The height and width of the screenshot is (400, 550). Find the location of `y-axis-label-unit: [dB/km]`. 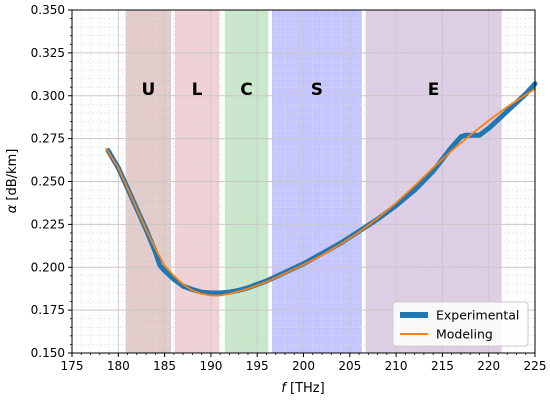

y-axis-label-unit: [dB/km] is located at coordinates (12, 177).